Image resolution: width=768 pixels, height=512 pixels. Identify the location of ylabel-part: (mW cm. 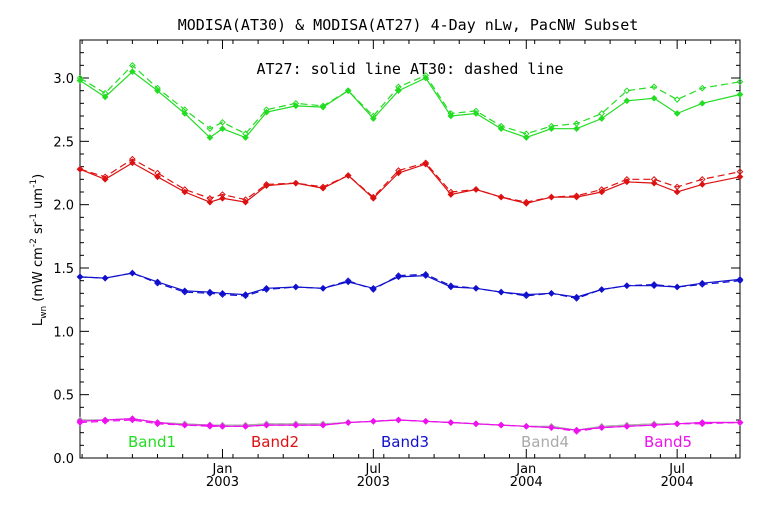
(38, 276).